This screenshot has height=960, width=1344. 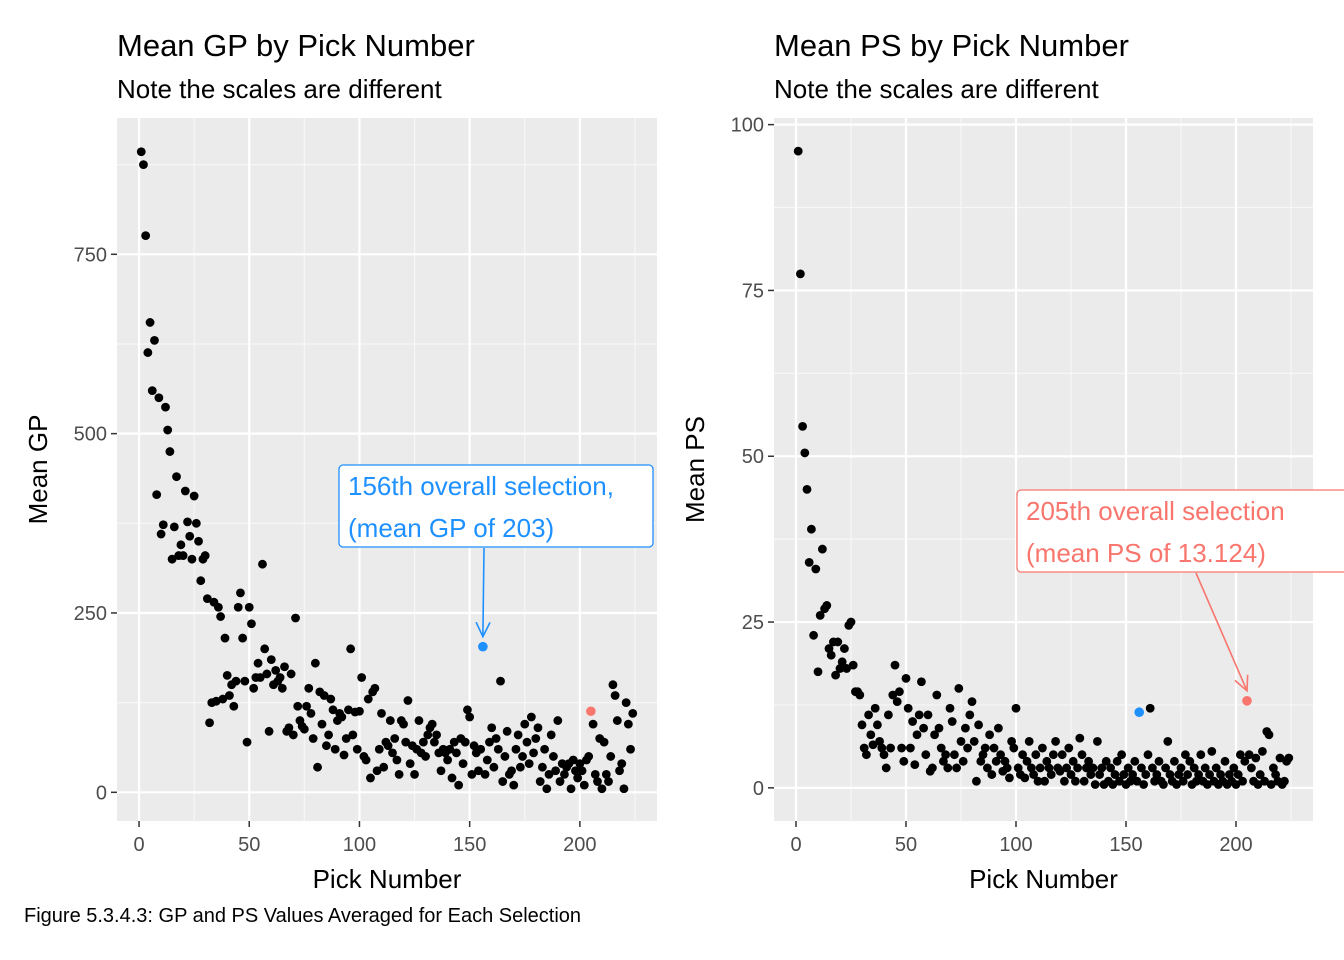 What do you see at coordinates (695, 469) in the screenshot?
I see `y-axis-label: Mean PS` at bounding box center [695, 469].